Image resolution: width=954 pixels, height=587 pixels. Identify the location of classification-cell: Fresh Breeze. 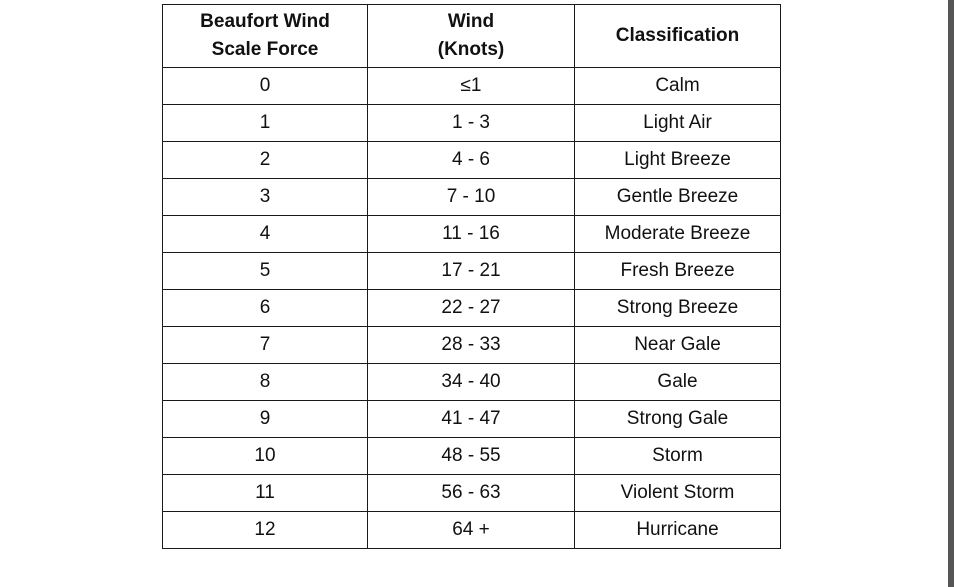
(677, 271).